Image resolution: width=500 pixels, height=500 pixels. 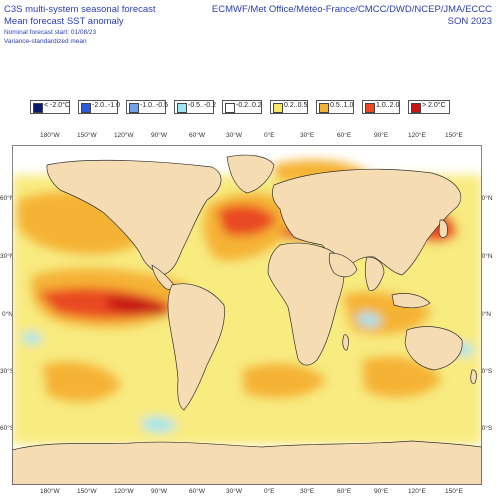 I want to click on legend-item: < -2.0°C, so click(x=50, y=107).